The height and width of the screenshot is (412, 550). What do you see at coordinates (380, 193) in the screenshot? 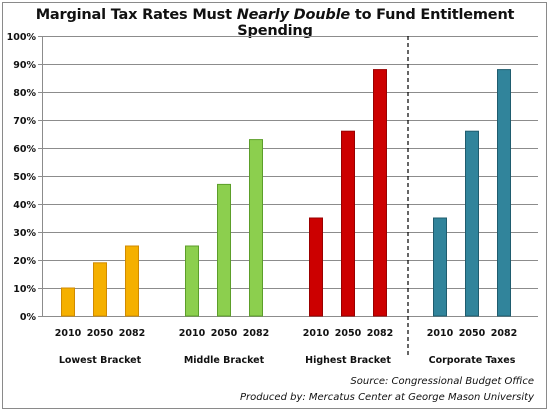
I see `bar-highest-bracket-2082` at bounding box center [380, 193].